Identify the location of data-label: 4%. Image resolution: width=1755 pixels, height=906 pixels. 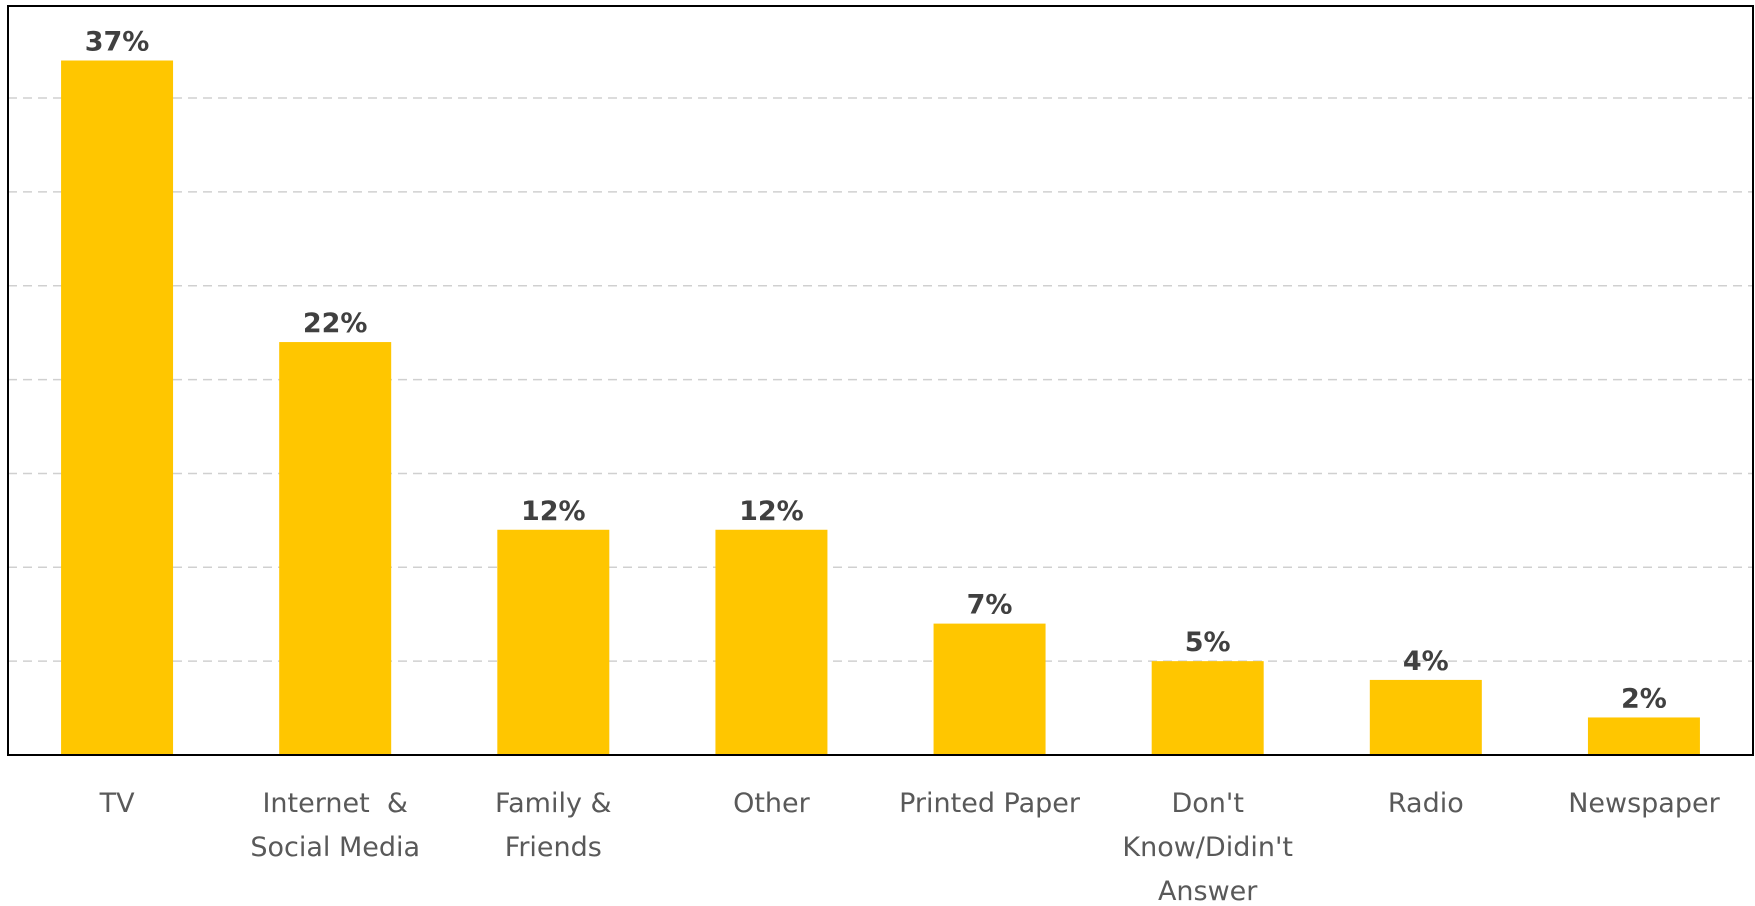
(1426, 661).